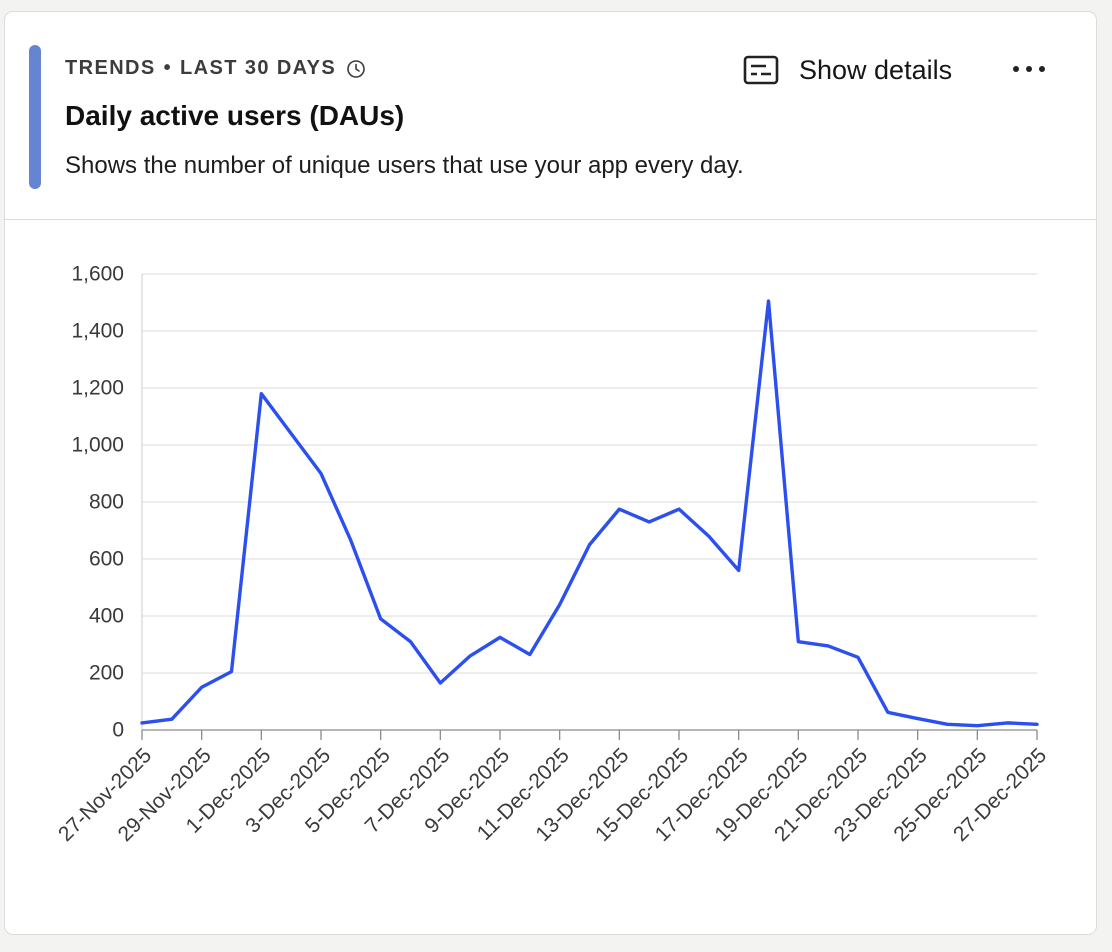 The width and height of the screenshot is (1112, 952). What do you see at coordinates (97, 331) in the screenshot?
I see `y-tick-label: 1,400` at bounding box center [97, 331].